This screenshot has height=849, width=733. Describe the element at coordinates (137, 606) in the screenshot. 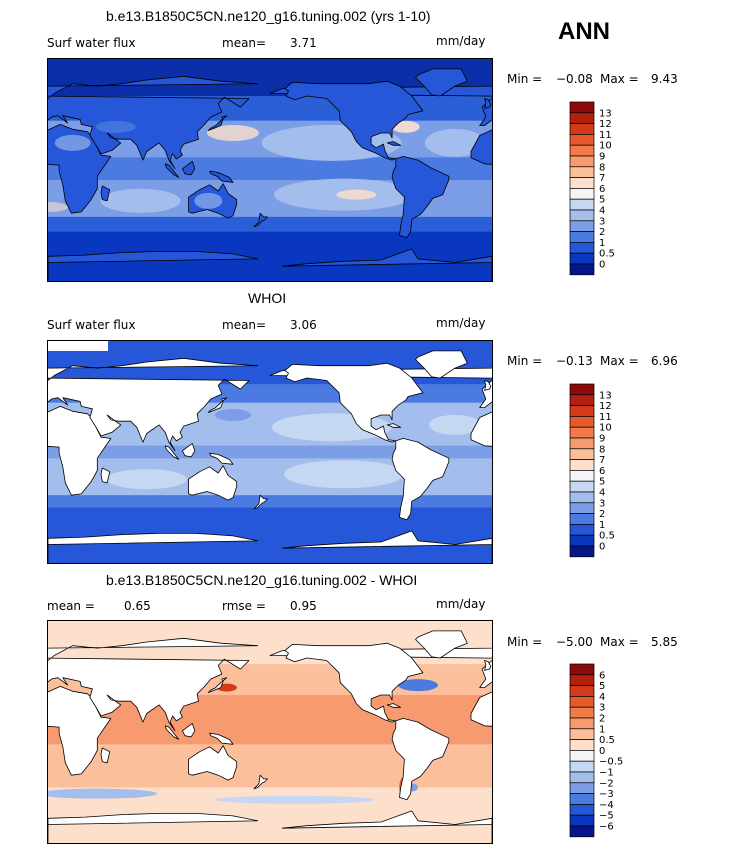

I see `panel-3-mean-value: 0.65` at that location.